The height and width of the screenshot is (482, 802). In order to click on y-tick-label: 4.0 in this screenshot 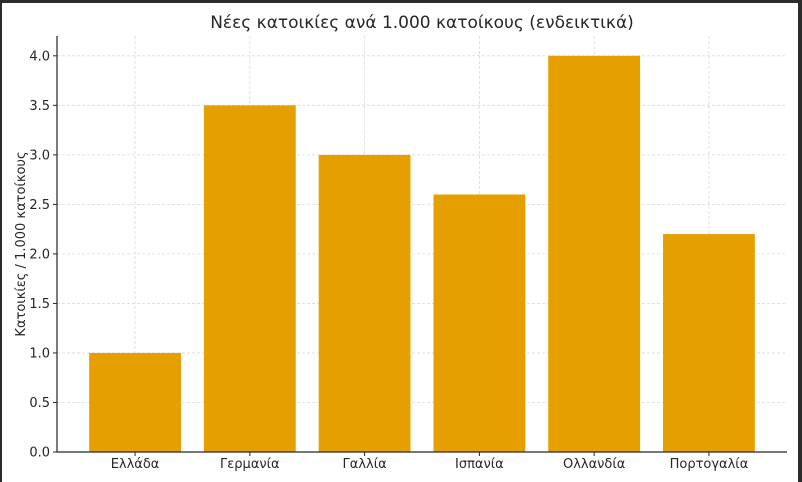, I will do `click(39, 56)`.